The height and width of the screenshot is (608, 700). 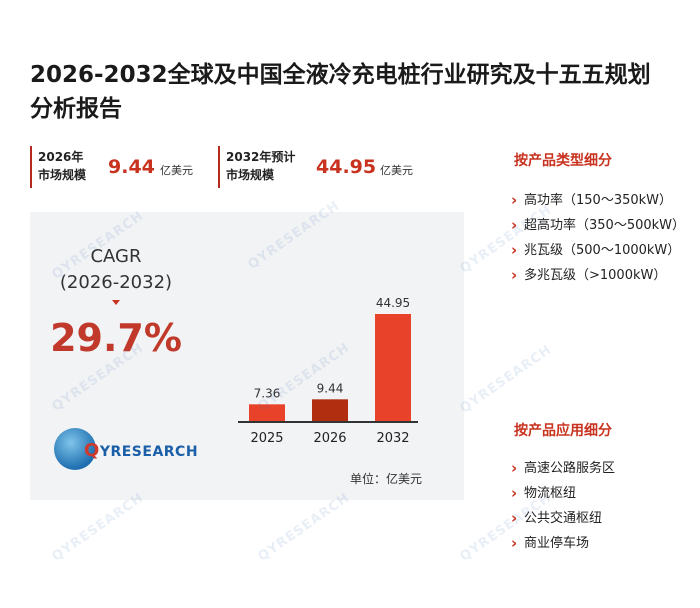 I want to click on cagr-label: CAGR (2026-2032), so click(x=116, y=270).